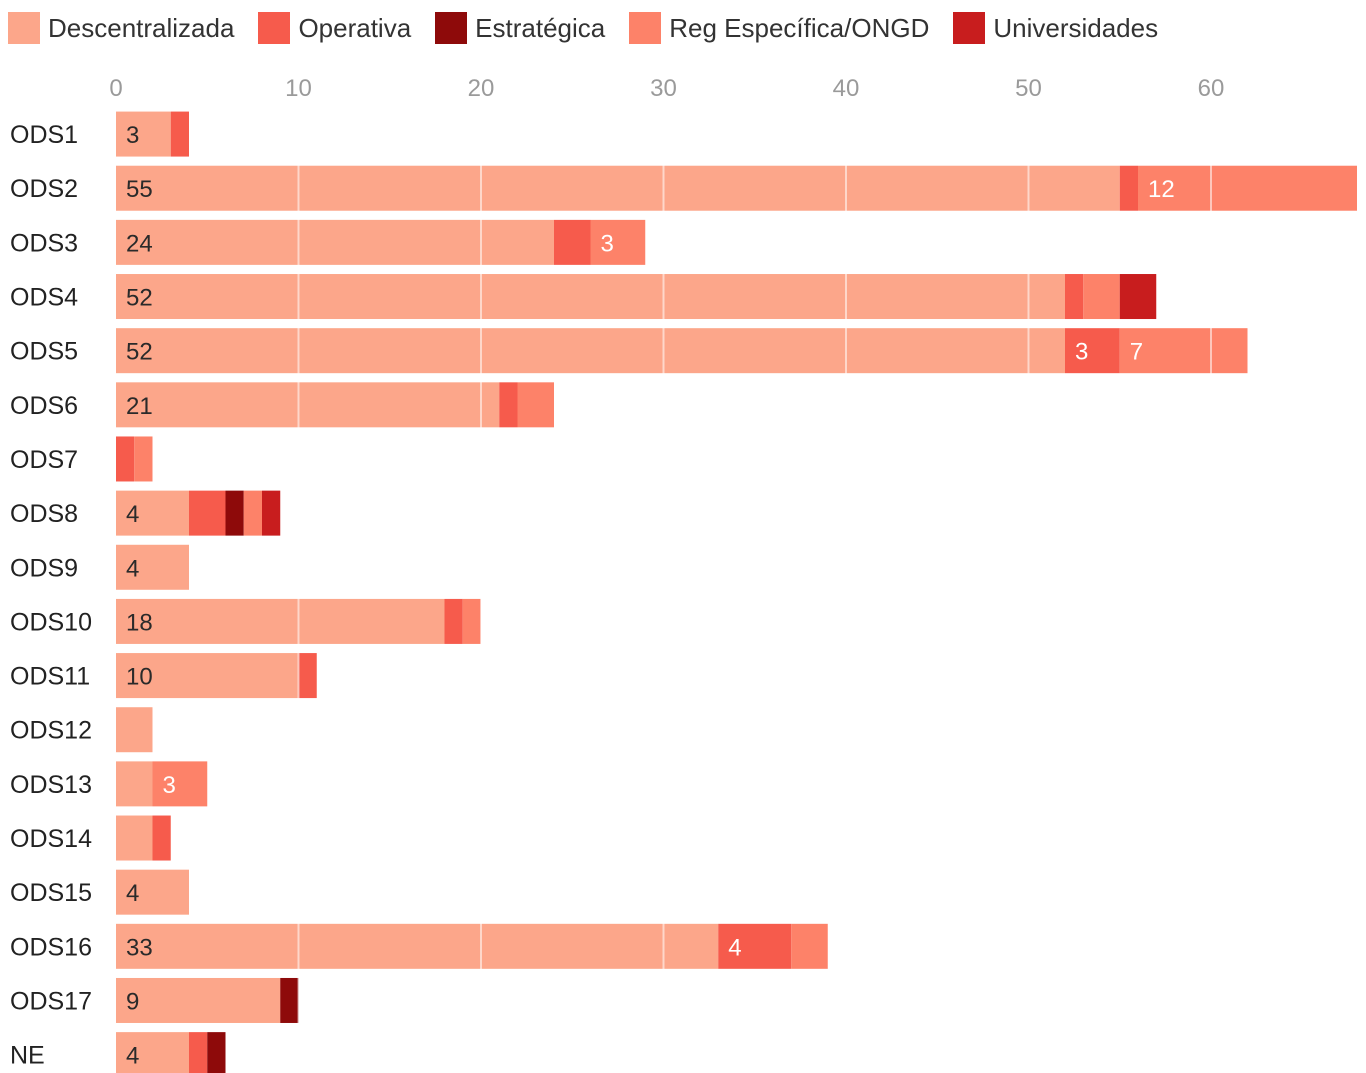 The image size is (1366, 1073). I want to click on category-label: ODS1, so click(44, 135).